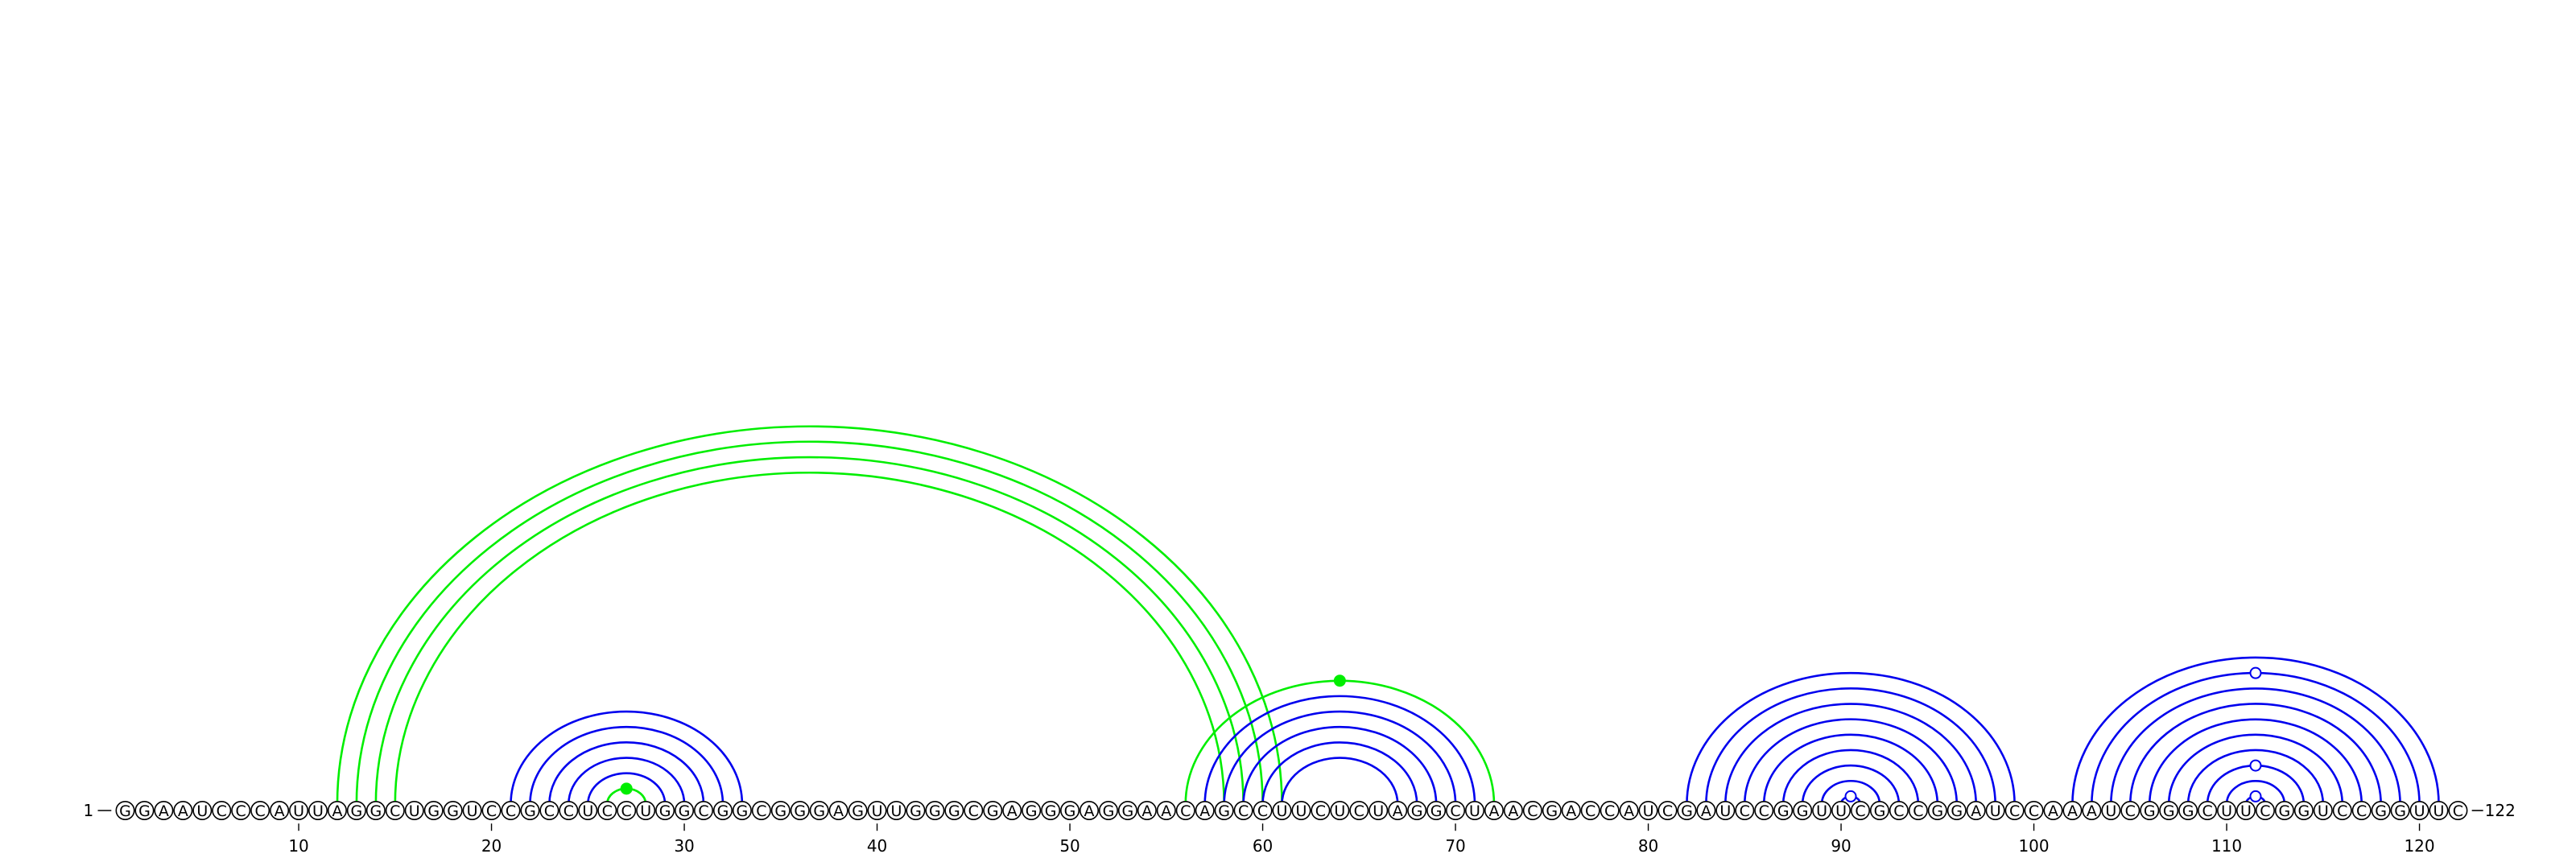 The height and width of the screenshot is (858, 2576). I want to click on tick-label-80: 80, so click(1648, 846).